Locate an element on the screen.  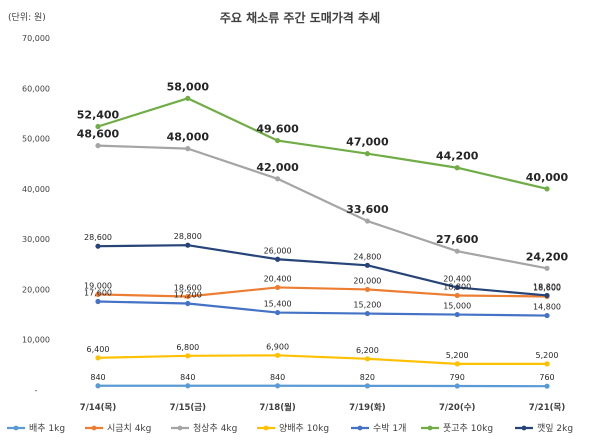
data-label: 28,800 is located at coordinates (188, 236).